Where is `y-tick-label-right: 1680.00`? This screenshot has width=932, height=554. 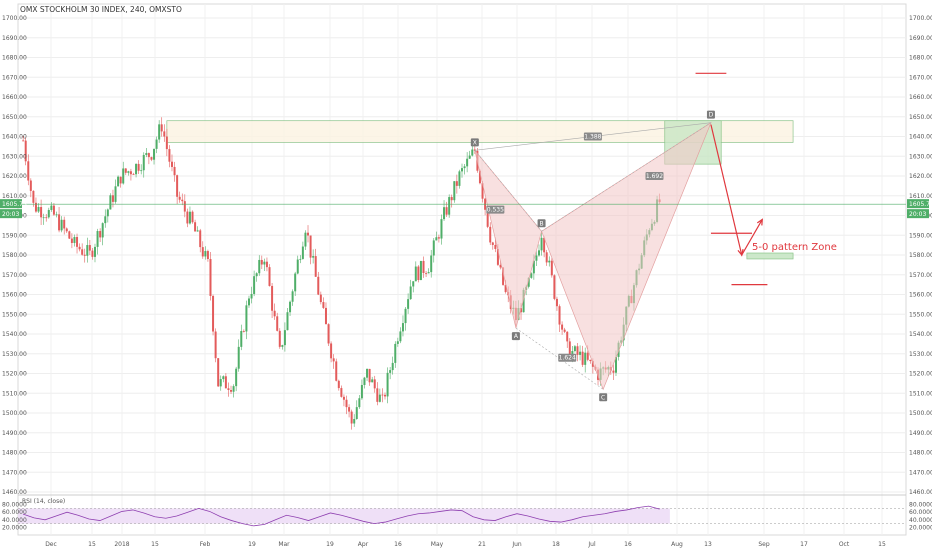 y-tick-label-right: 1680.00 is located at coordinates (920, 58).